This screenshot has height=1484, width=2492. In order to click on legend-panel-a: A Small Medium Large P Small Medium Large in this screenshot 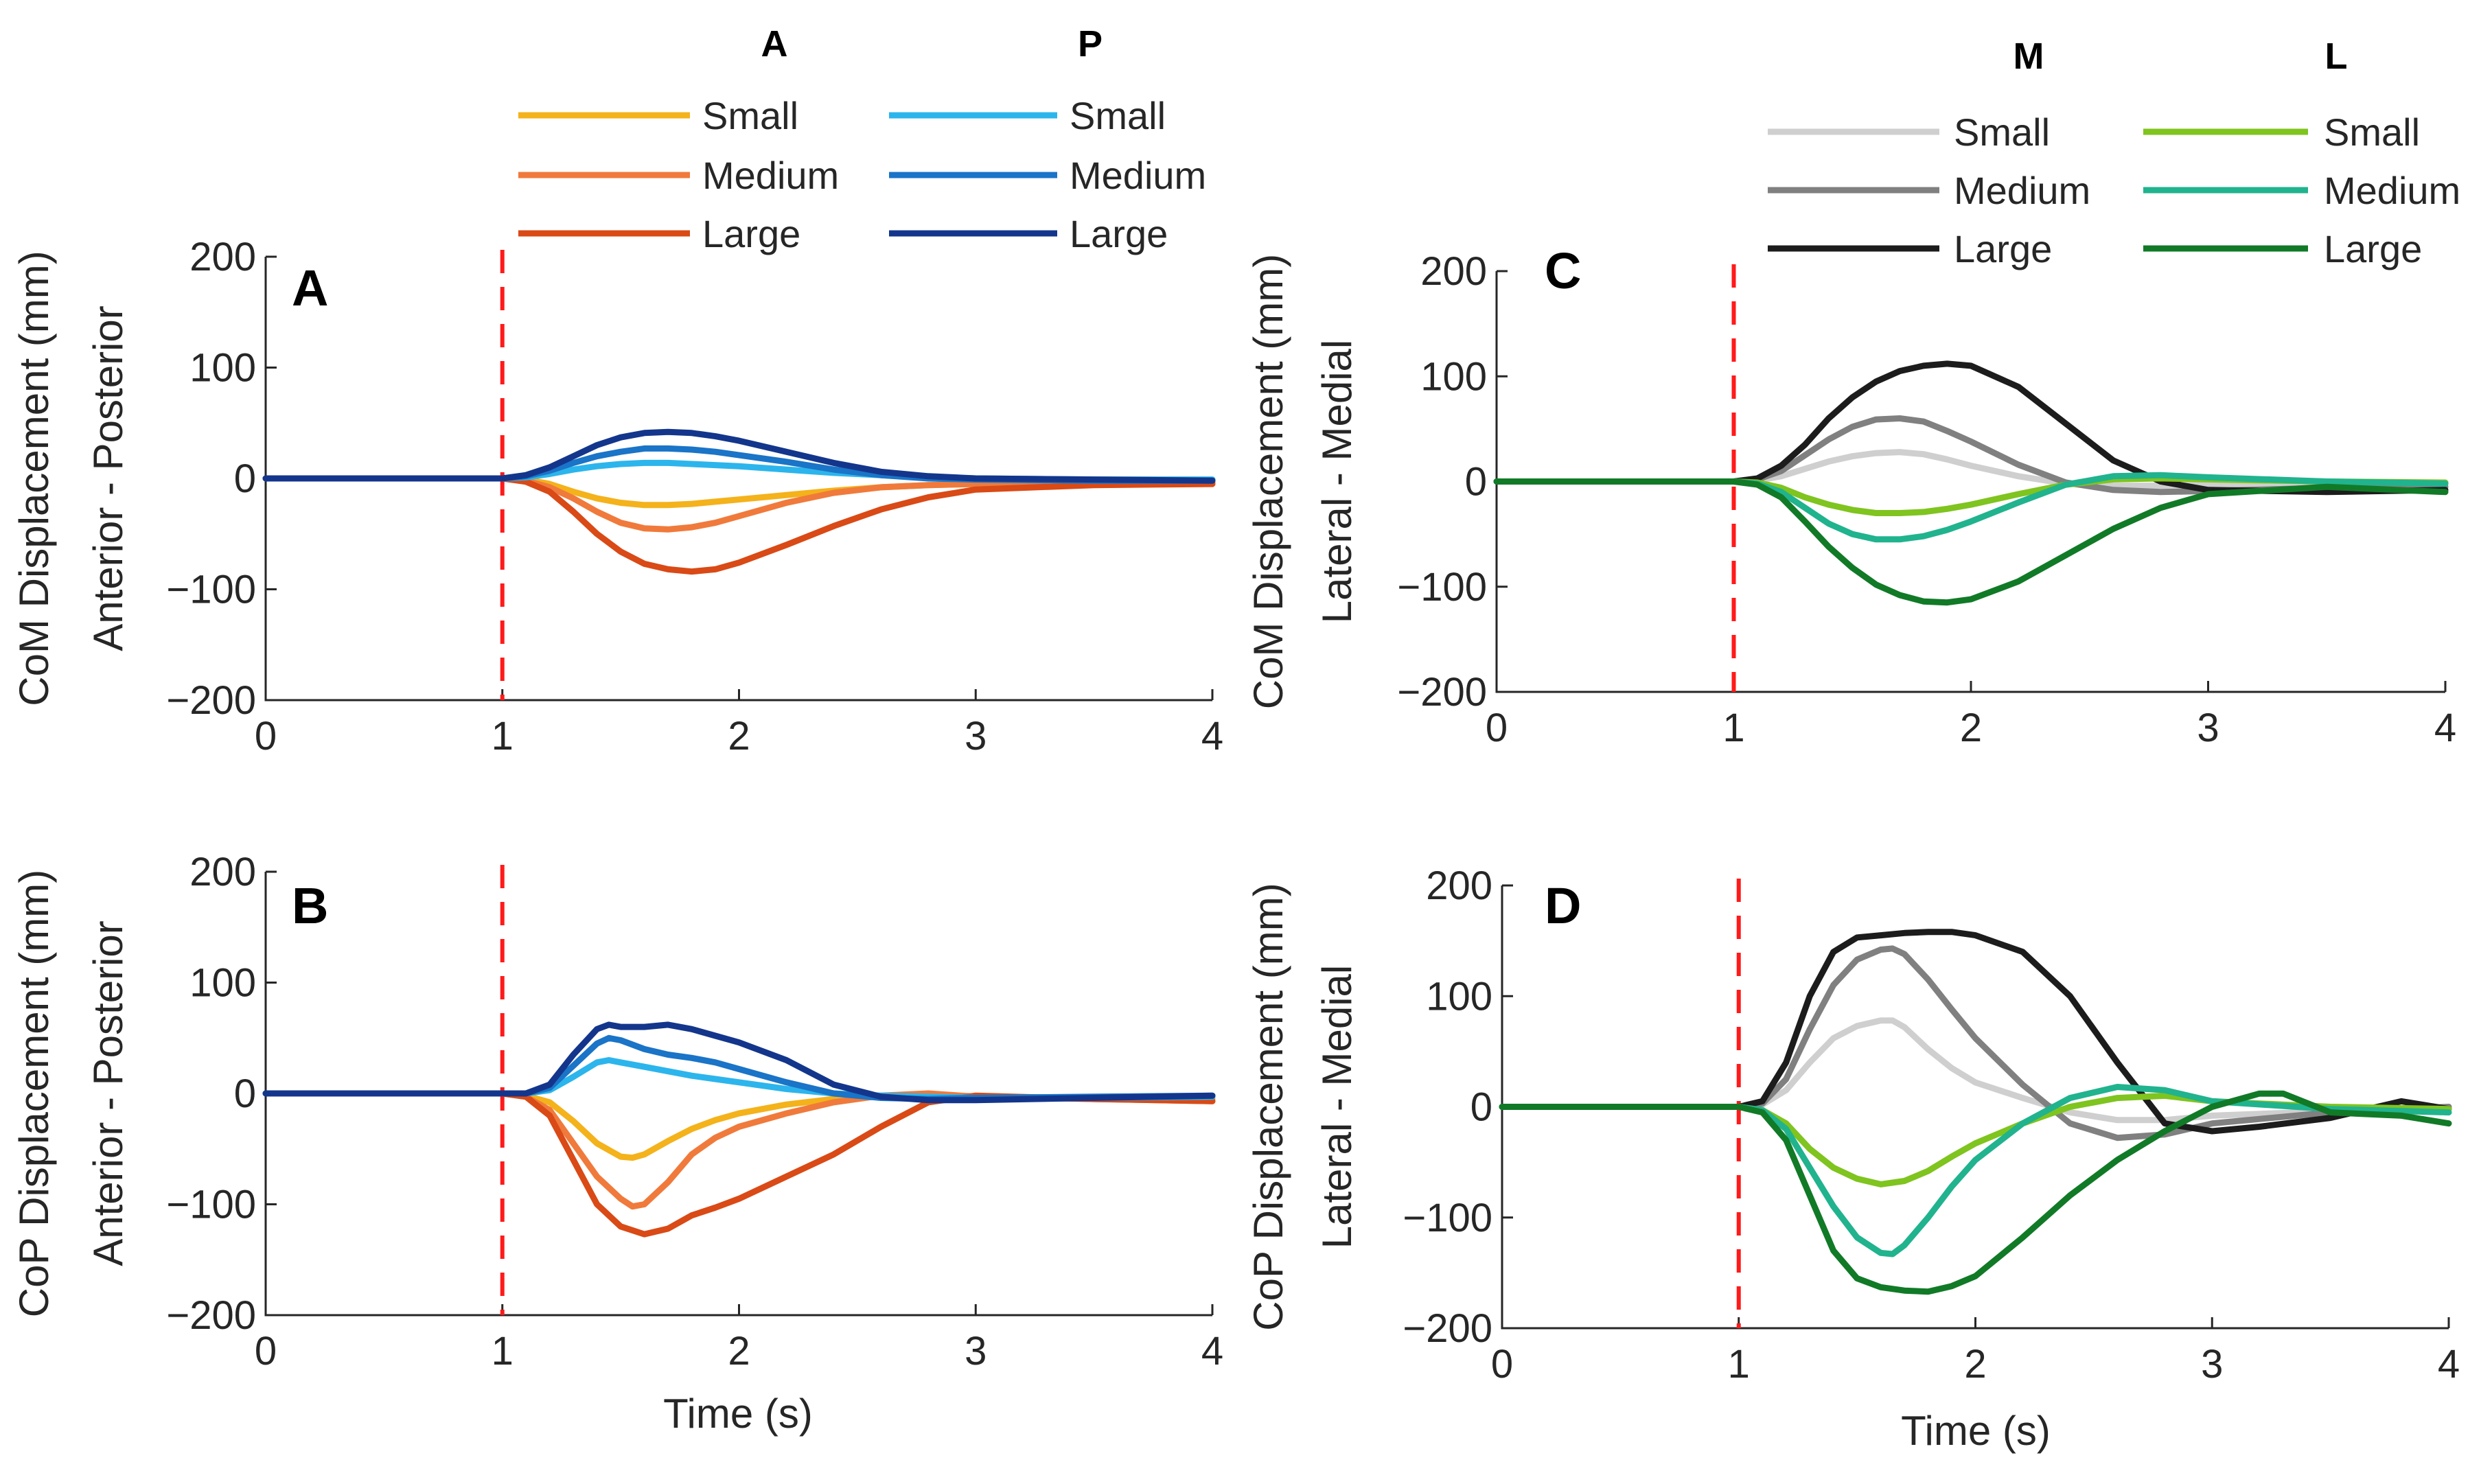, I will do `click(862, 139)`.